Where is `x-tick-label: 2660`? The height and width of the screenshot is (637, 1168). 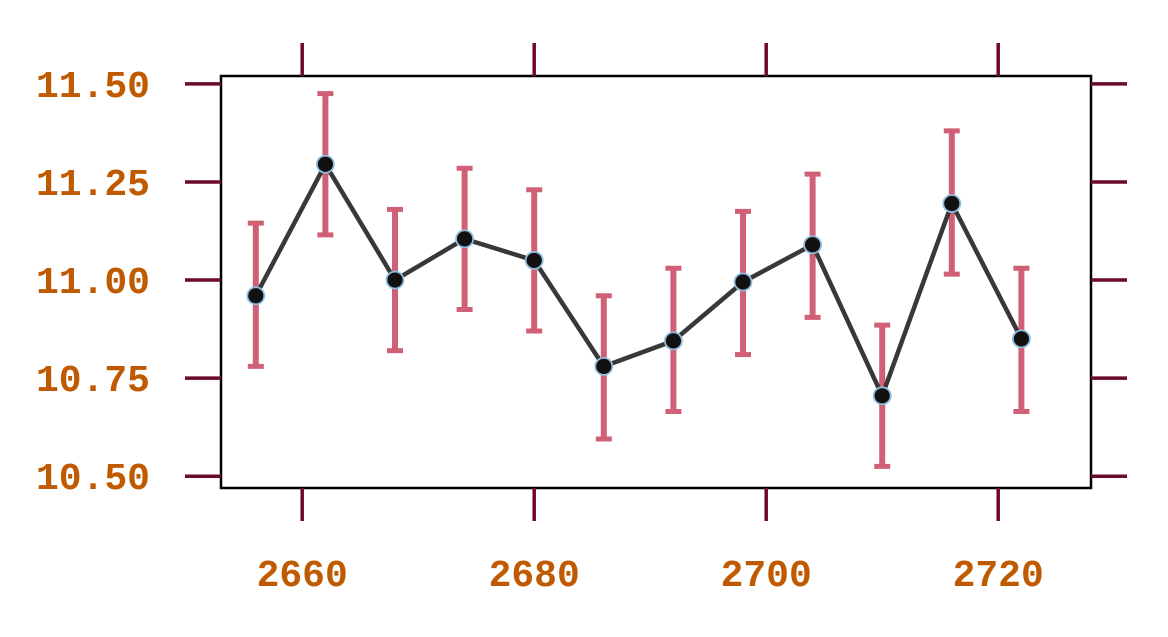
x-tick-label: 2660 is located at coordinates (302, 576).